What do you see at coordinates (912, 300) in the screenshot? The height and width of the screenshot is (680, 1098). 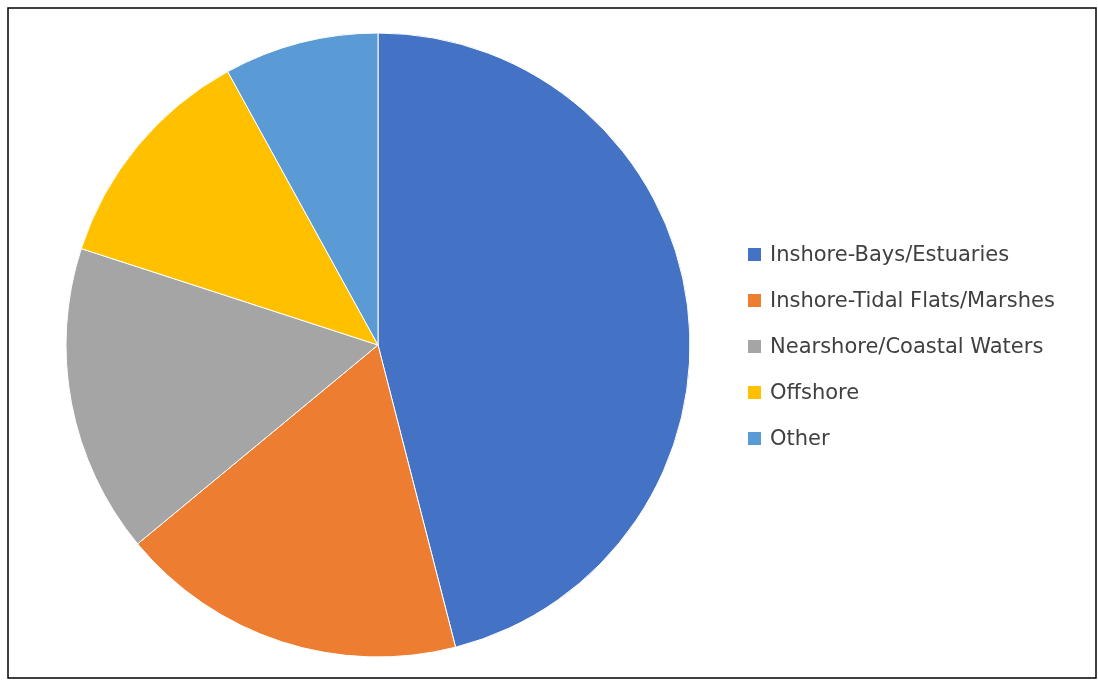 I see `legend-label: Inshore-Tidal Flats/Marshes` at bounding box center [912, 300].